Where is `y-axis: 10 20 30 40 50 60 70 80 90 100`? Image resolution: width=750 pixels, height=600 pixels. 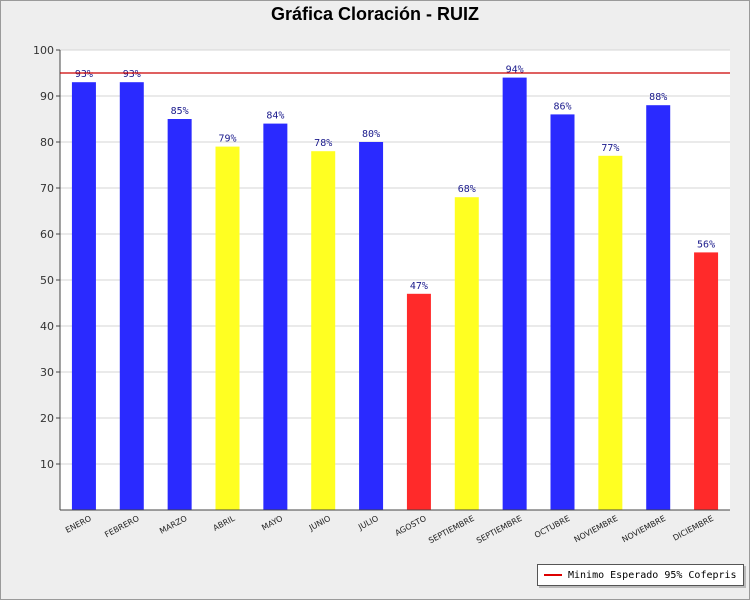
y-axis: 10 20 30 40 50 60 70 80 90 100 is located at coordinates (47, 277).